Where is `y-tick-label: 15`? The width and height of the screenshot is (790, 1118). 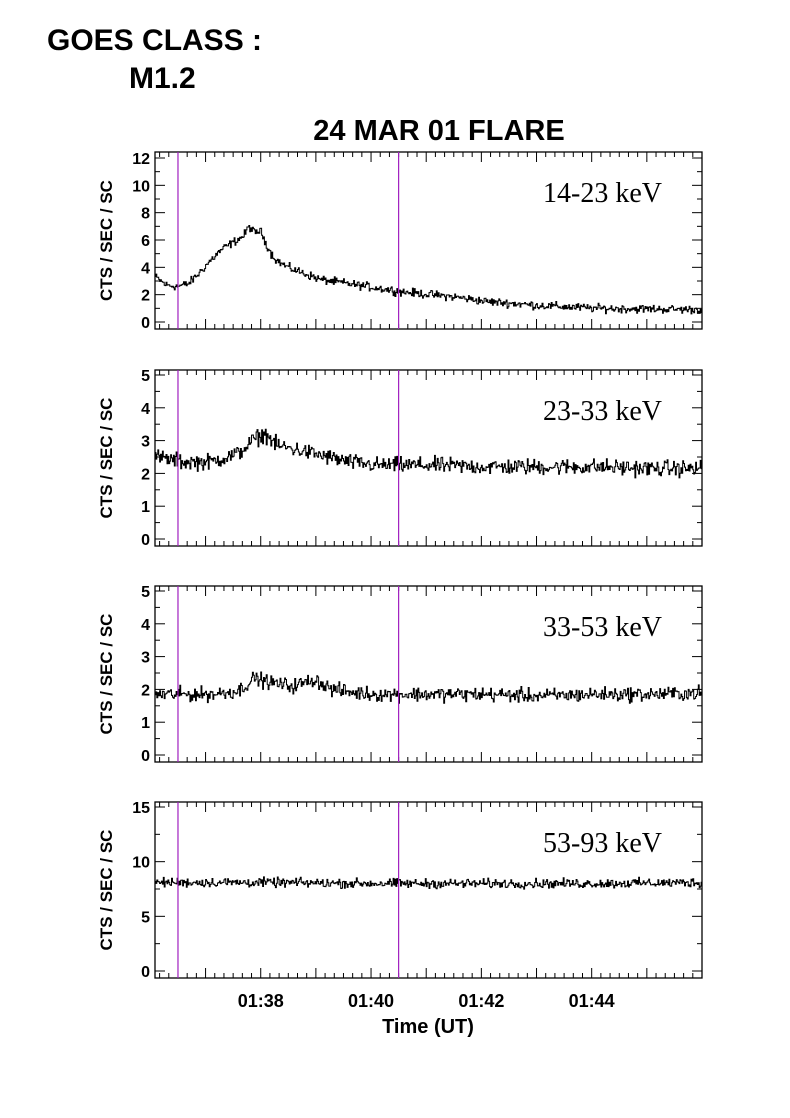 y-tick-label: 15 is located at coordinates (141, 808).